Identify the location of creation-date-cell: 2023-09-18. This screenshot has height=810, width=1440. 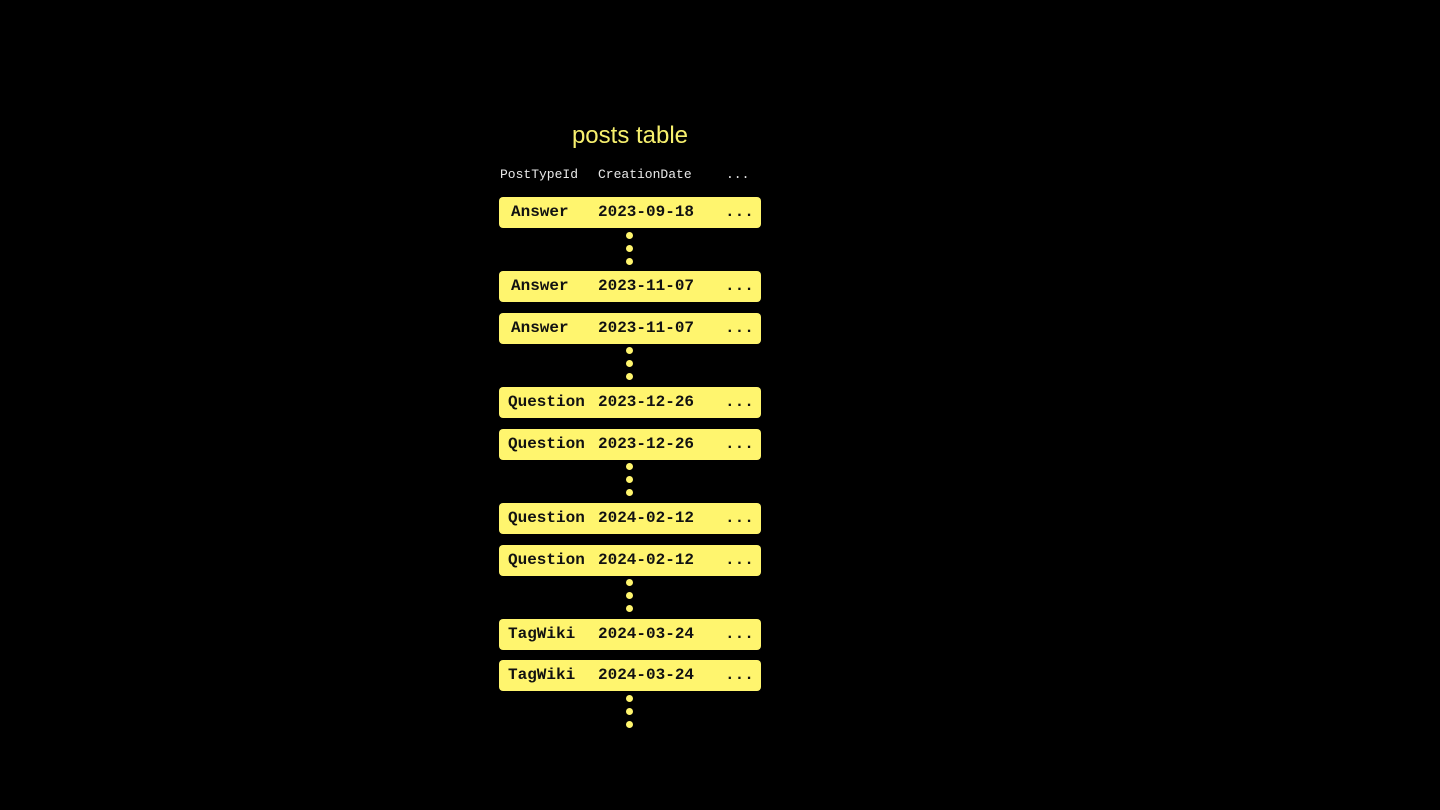
(646, 212).